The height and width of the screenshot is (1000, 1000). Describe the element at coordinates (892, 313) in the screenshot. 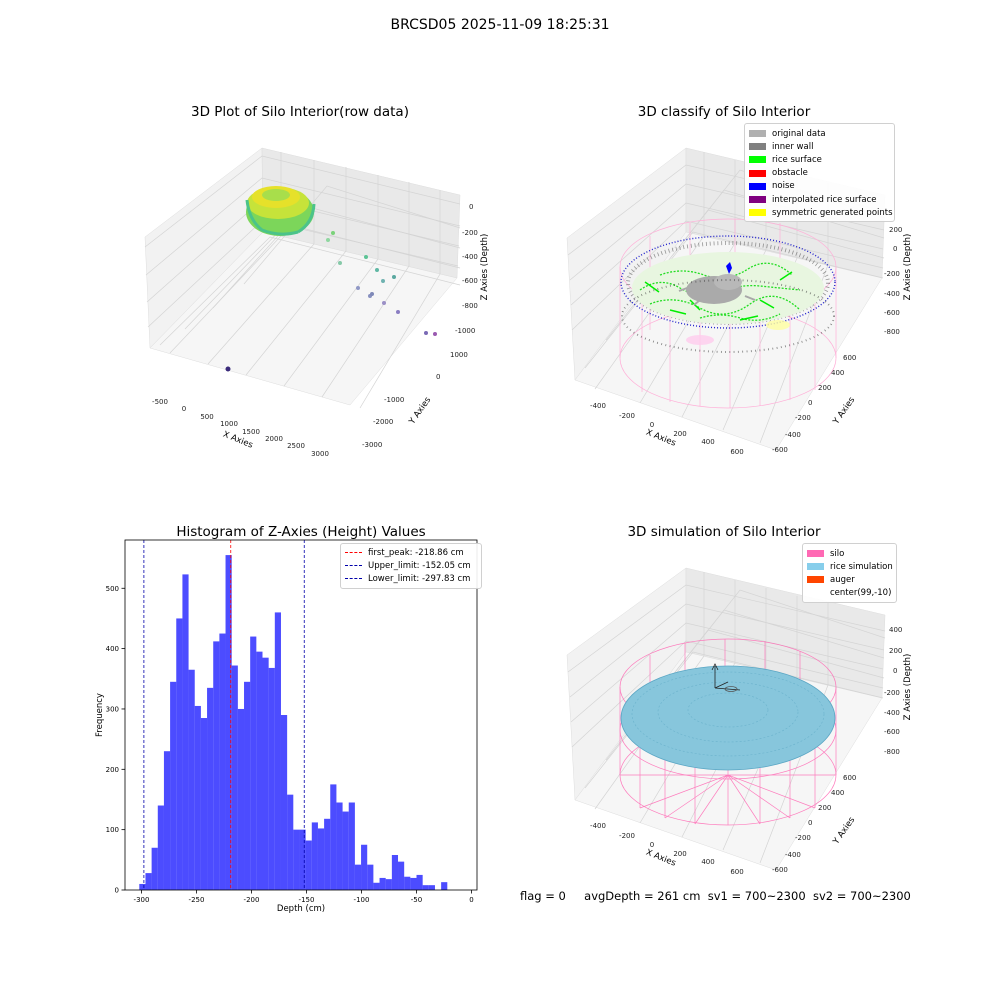

I see `classify-ztick: -600` at that location.